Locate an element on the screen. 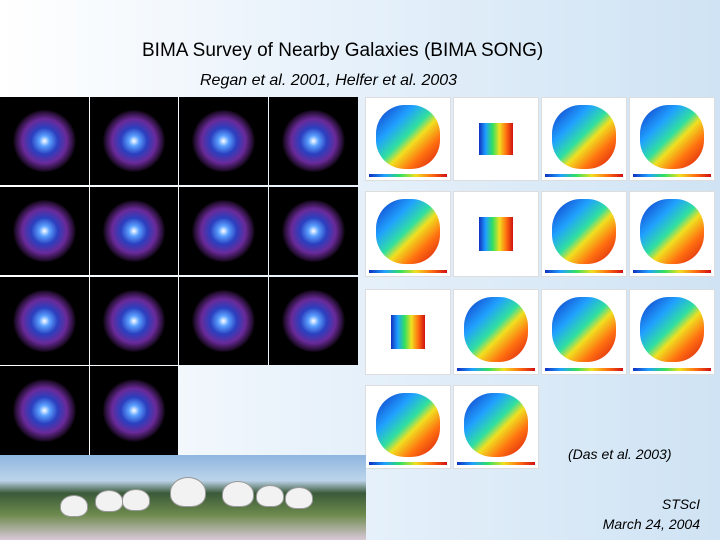 This screenshot has height=540, width=720. telescope-photo is located at coordinates (183, 497).